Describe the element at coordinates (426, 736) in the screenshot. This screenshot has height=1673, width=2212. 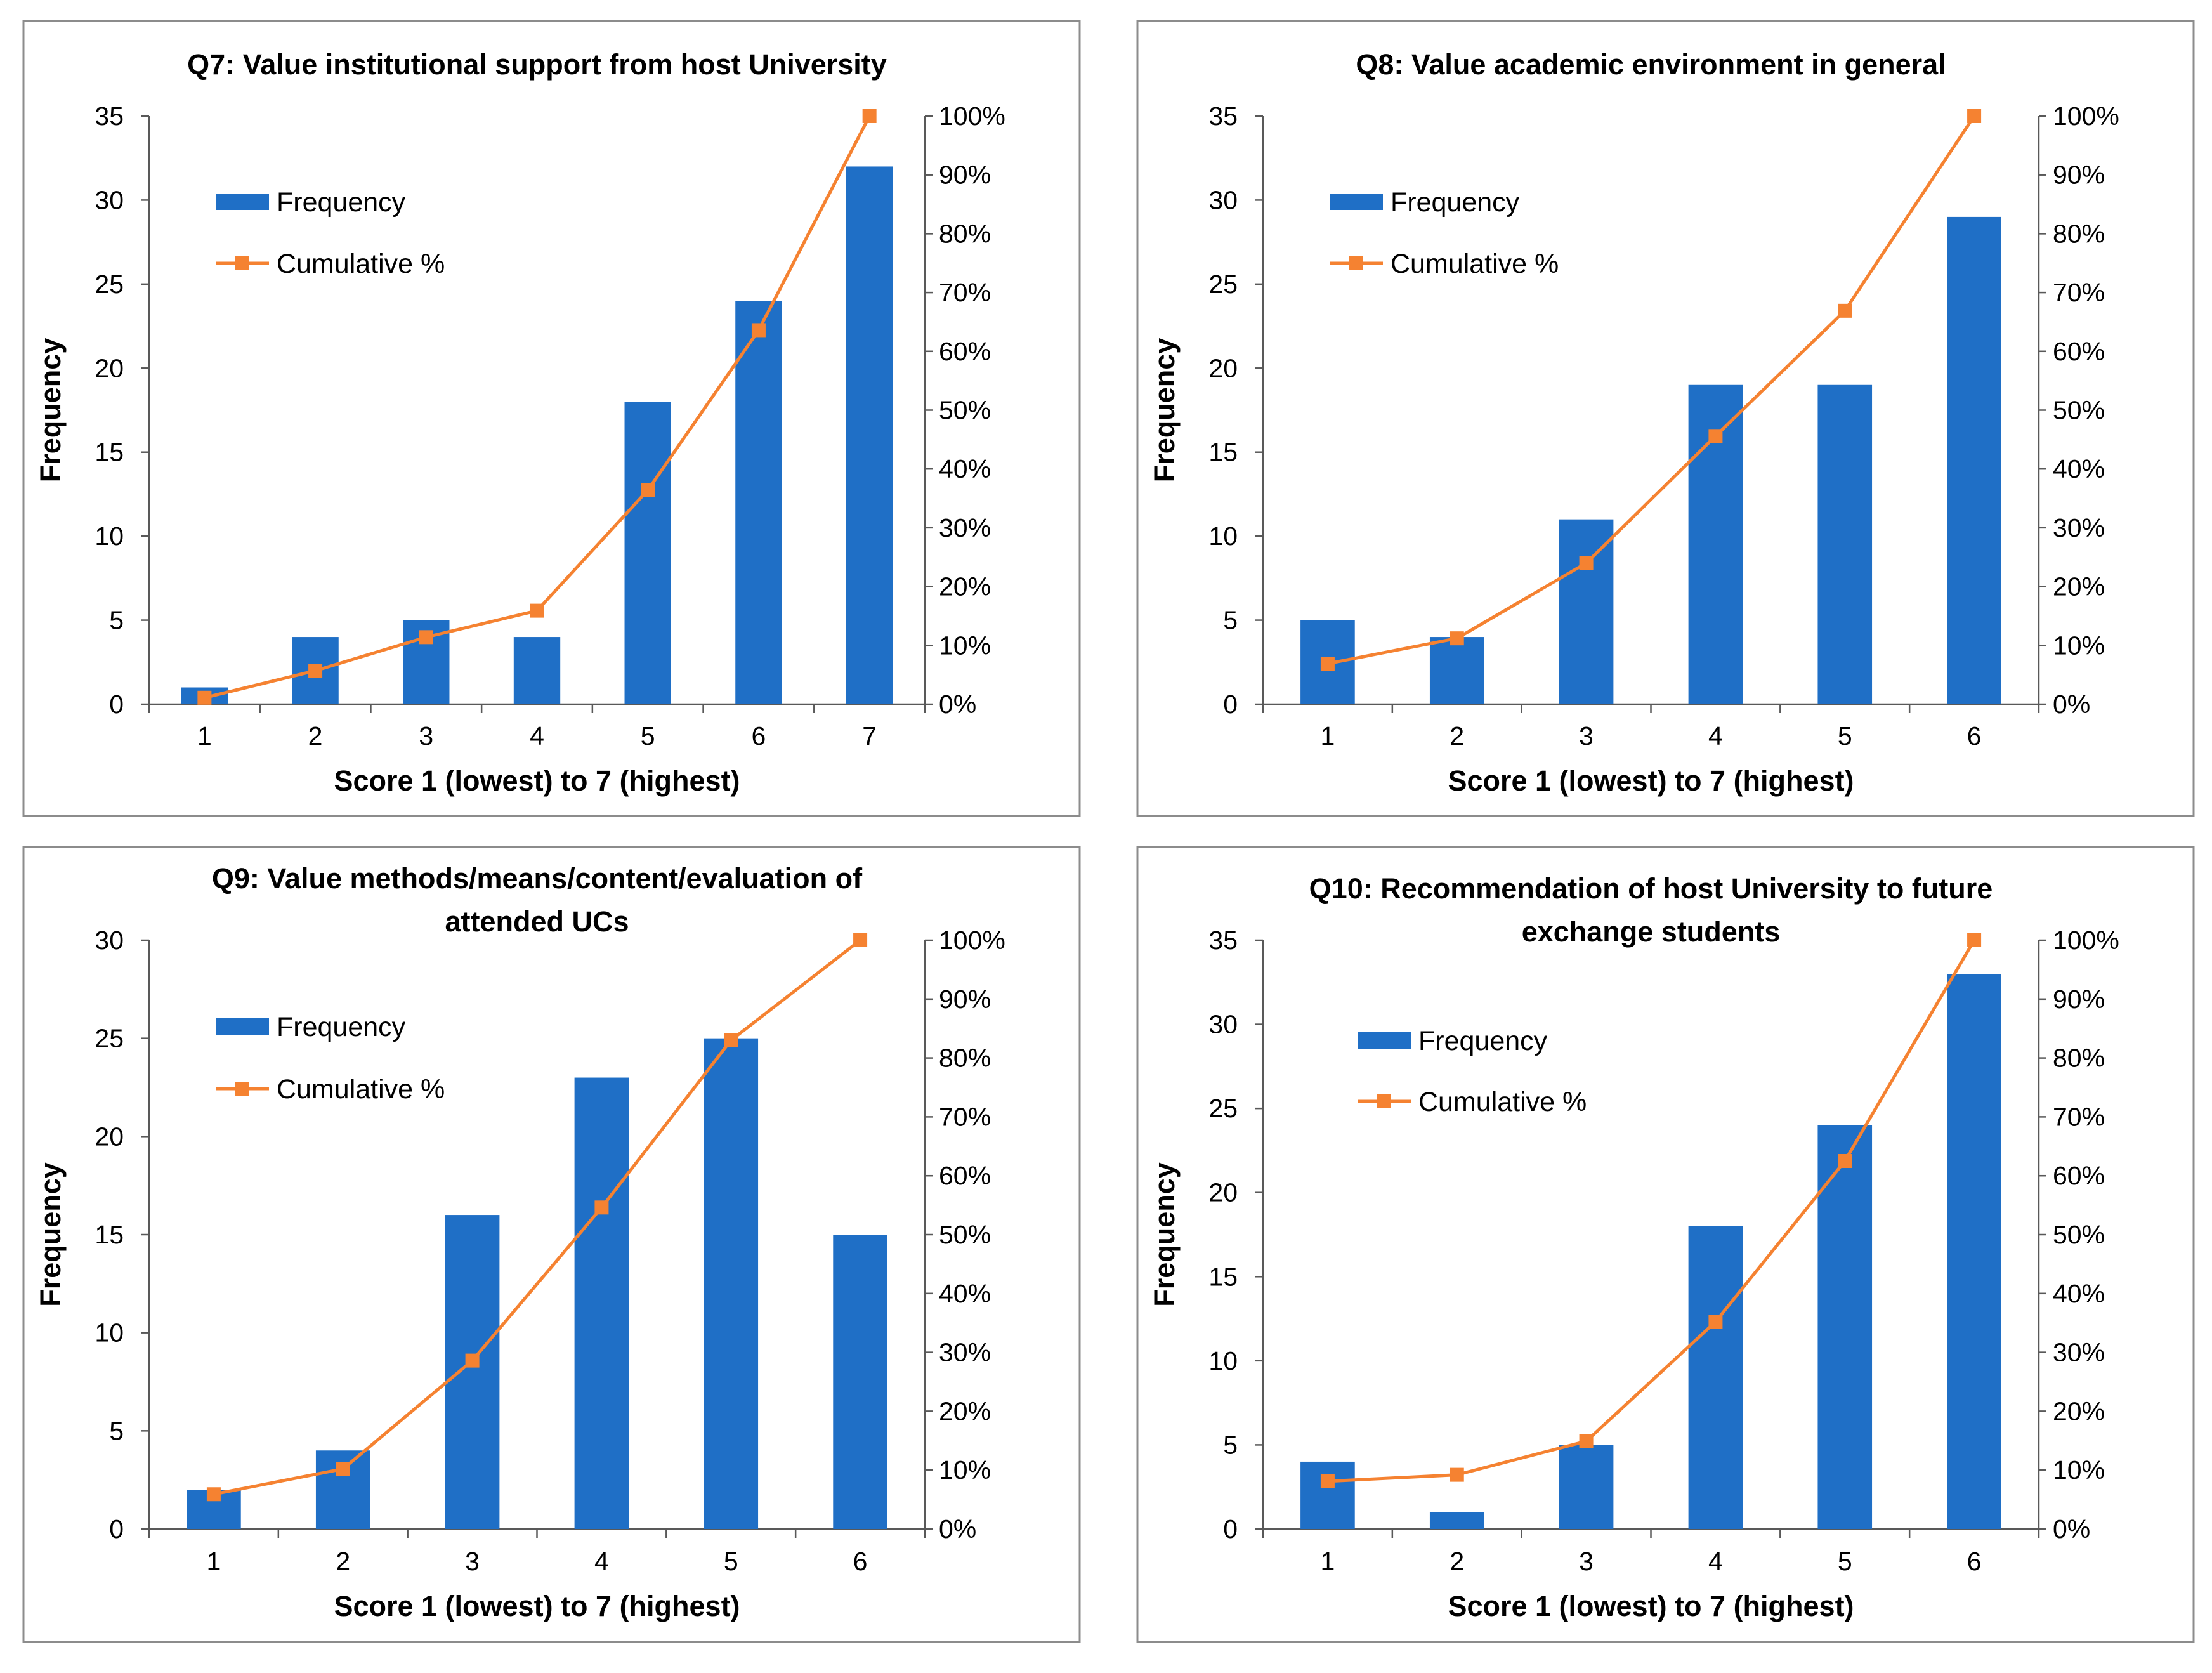
I see `x-tick-label: 3` at that location.